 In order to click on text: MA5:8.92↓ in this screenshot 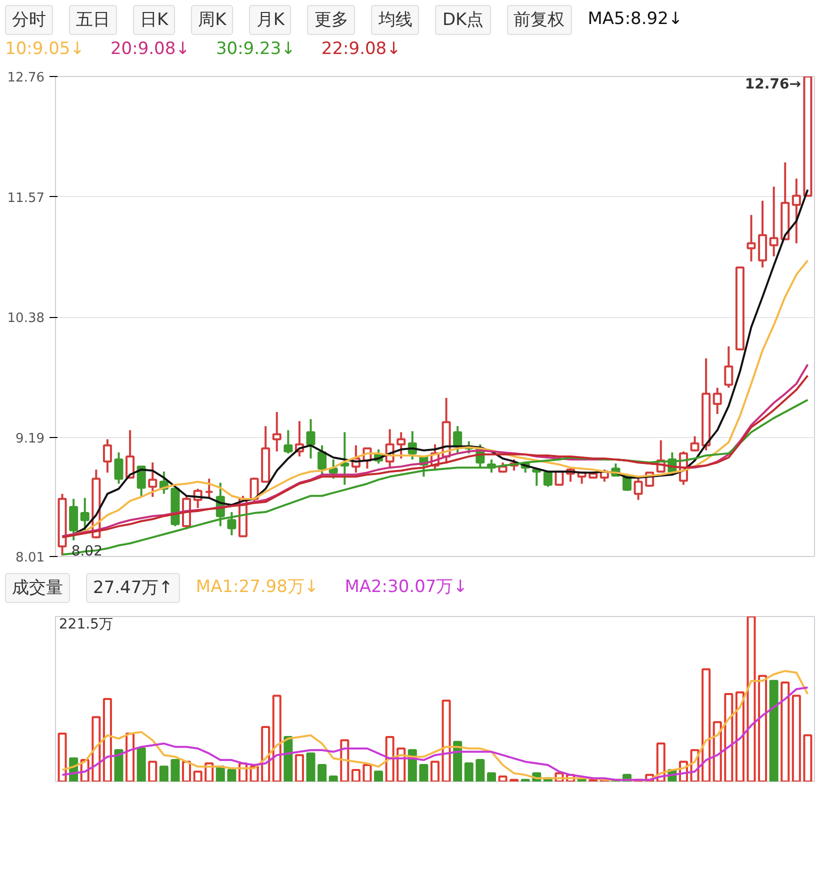, I will do `click(635, 19)`.